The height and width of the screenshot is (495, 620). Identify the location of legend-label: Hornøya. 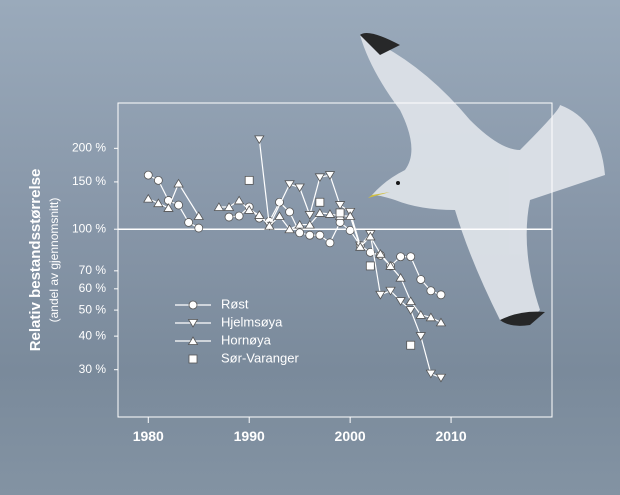
(246, 339).